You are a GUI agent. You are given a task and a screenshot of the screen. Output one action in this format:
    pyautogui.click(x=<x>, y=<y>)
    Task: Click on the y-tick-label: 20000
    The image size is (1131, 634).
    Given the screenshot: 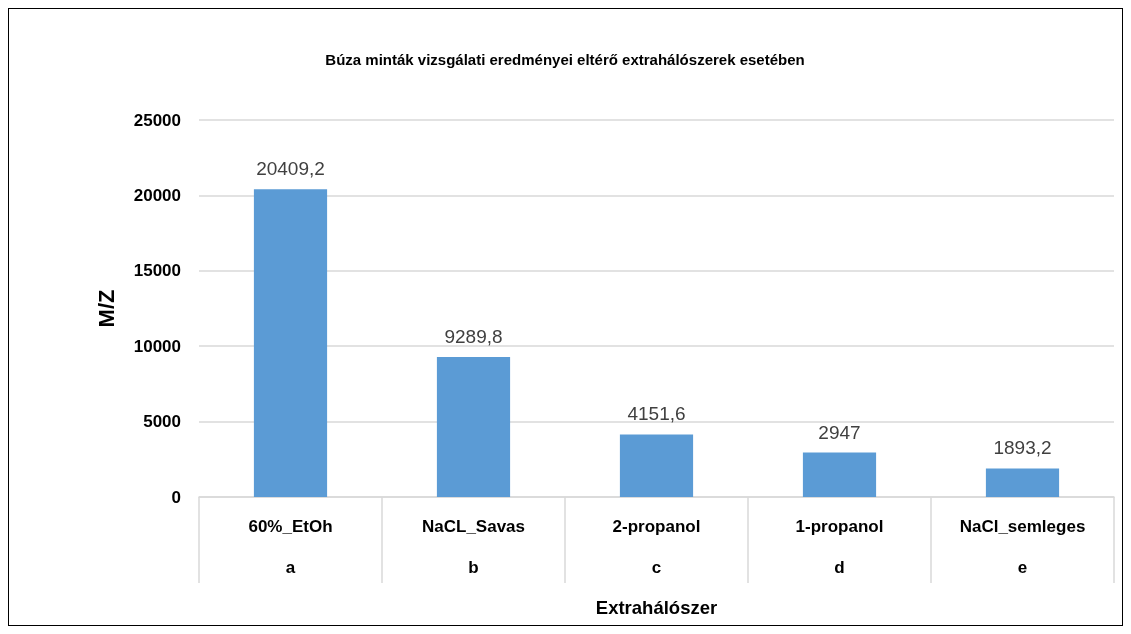 What is the action you would take?
    pyautogui.click(x=157, y=195)
    